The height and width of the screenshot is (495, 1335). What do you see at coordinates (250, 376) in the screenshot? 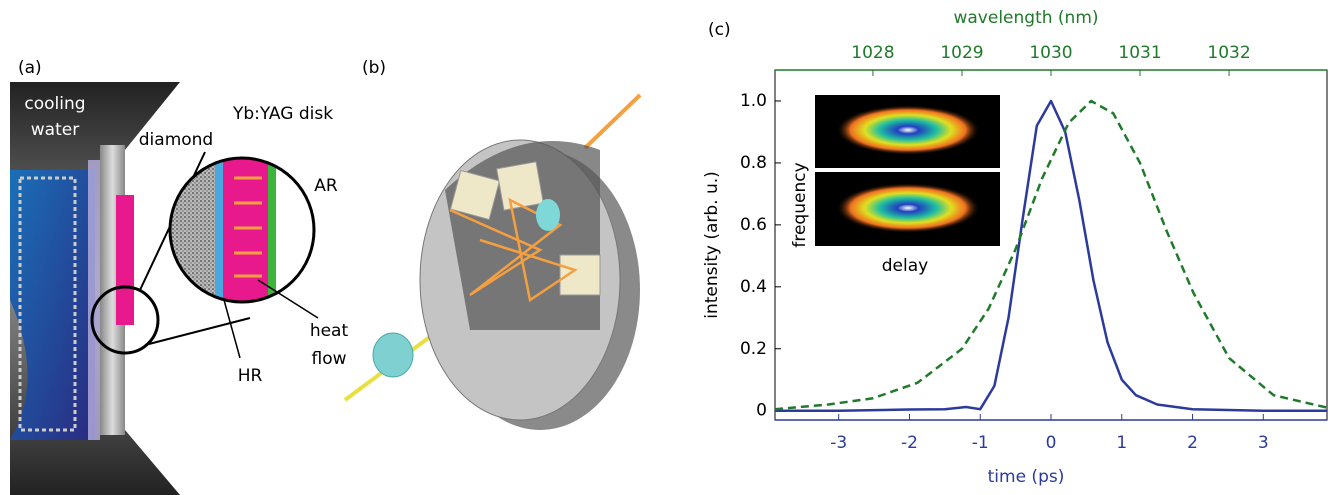
I see `label: HR` at bounding box center [250, 376].